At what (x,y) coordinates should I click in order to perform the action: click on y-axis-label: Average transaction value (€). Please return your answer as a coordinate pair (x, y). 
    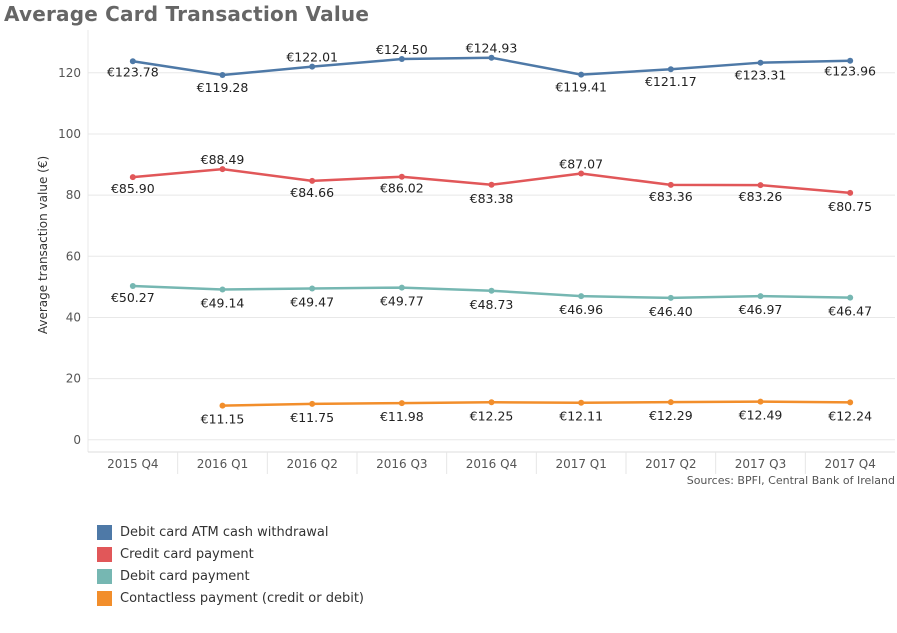
    Looking at the image, I should click on (43, 245).